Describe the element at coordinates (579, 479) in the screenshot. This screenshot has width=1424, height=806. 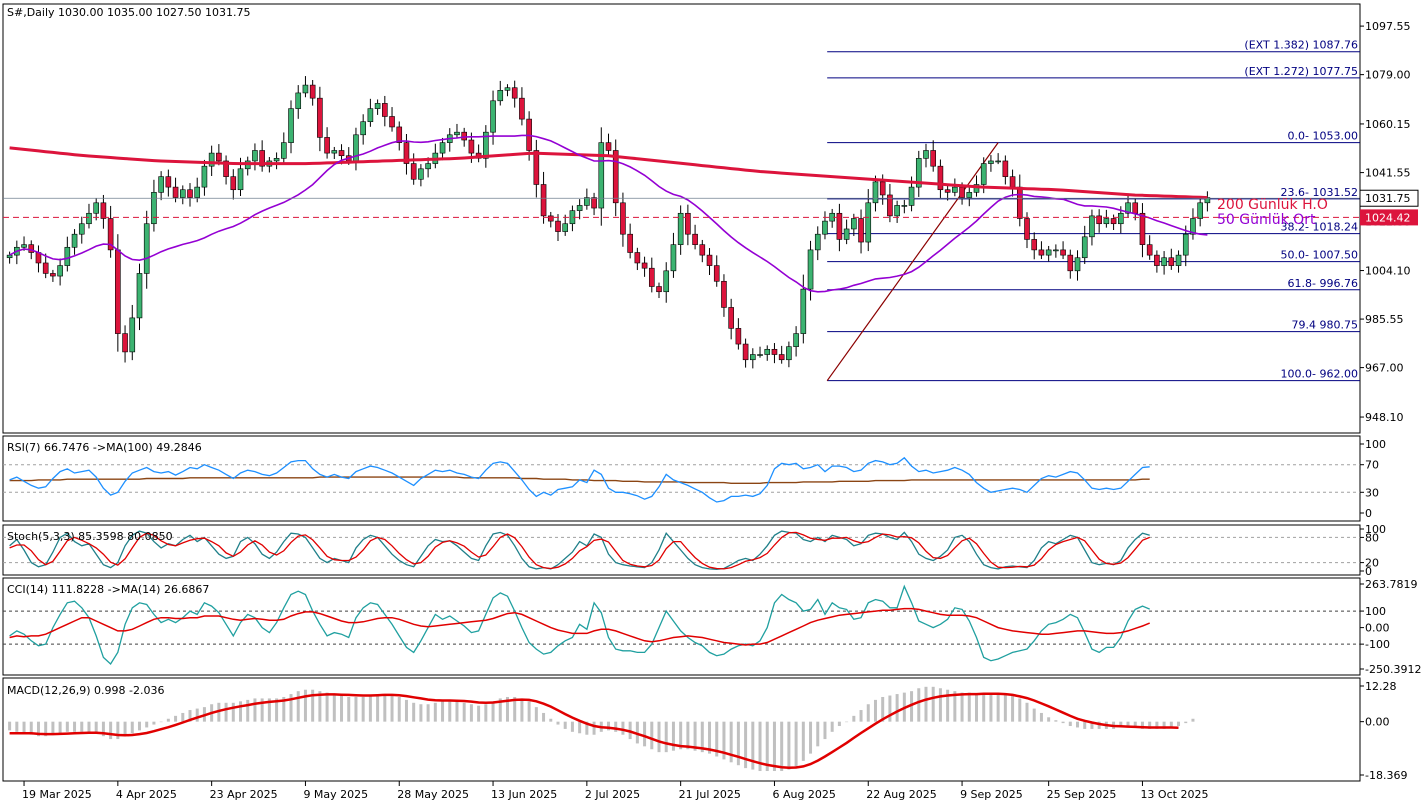
I see `rsi-line` at that location.